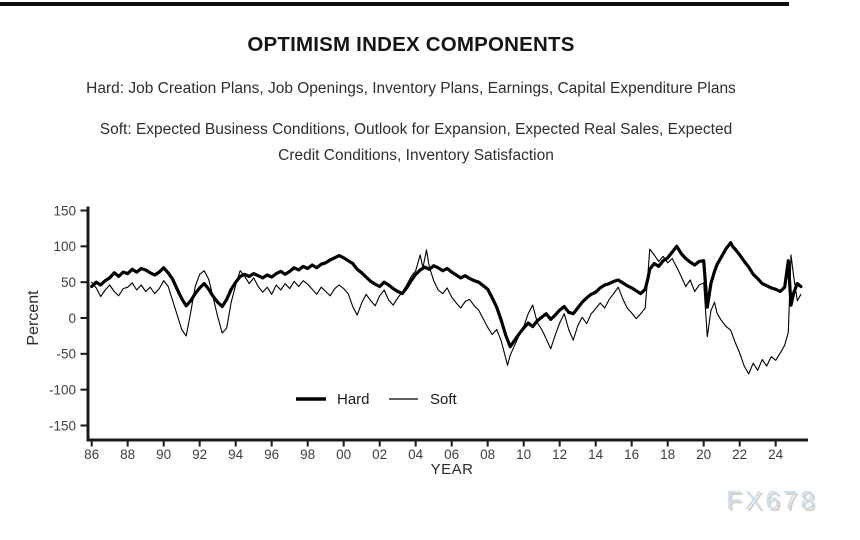 The width and height of the screenshot is (860, 540). What do you see at coordinates (66, 354) in the screenshot?
I see `y-tick-label: -50` at bounding box center [66, 354].